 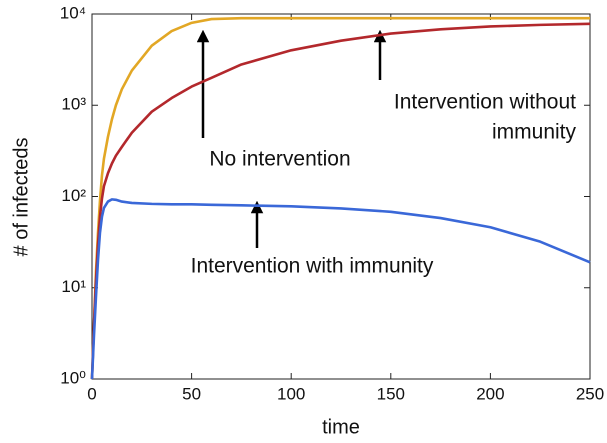 I want to click on y-axis-label: # of infecteds, so click(x=21, y=197).